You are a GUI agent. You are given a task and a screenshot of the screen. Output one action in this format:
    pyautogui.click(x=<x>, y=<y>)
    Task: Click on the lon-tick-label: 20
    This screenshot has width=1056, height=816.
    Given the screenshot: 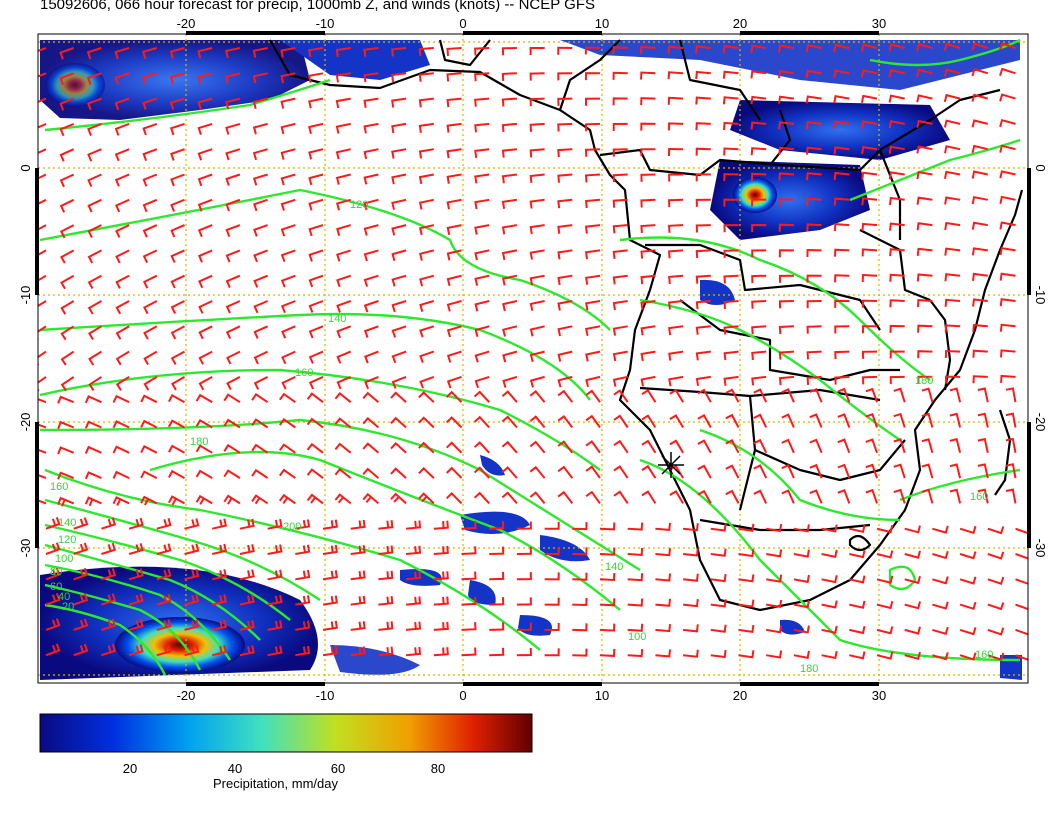 What is the action you would take?
    pyautogui.click(x=740, y=695)
    